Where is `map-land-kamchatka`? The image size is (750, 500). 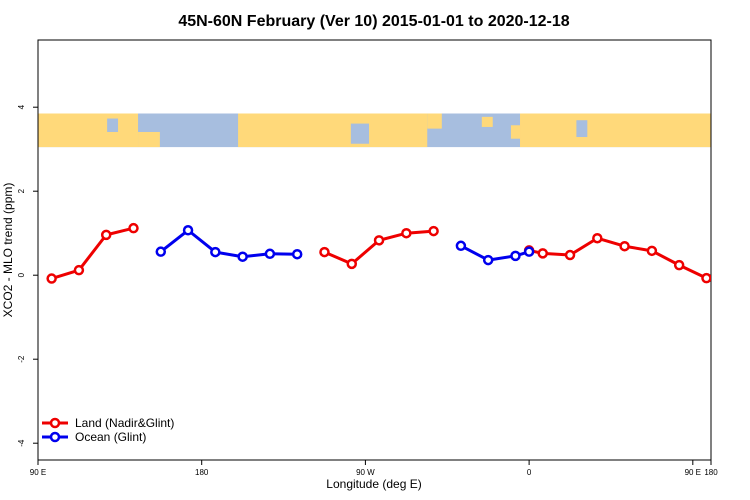 map-land-kamchatka is located at coordinates (149, 139).